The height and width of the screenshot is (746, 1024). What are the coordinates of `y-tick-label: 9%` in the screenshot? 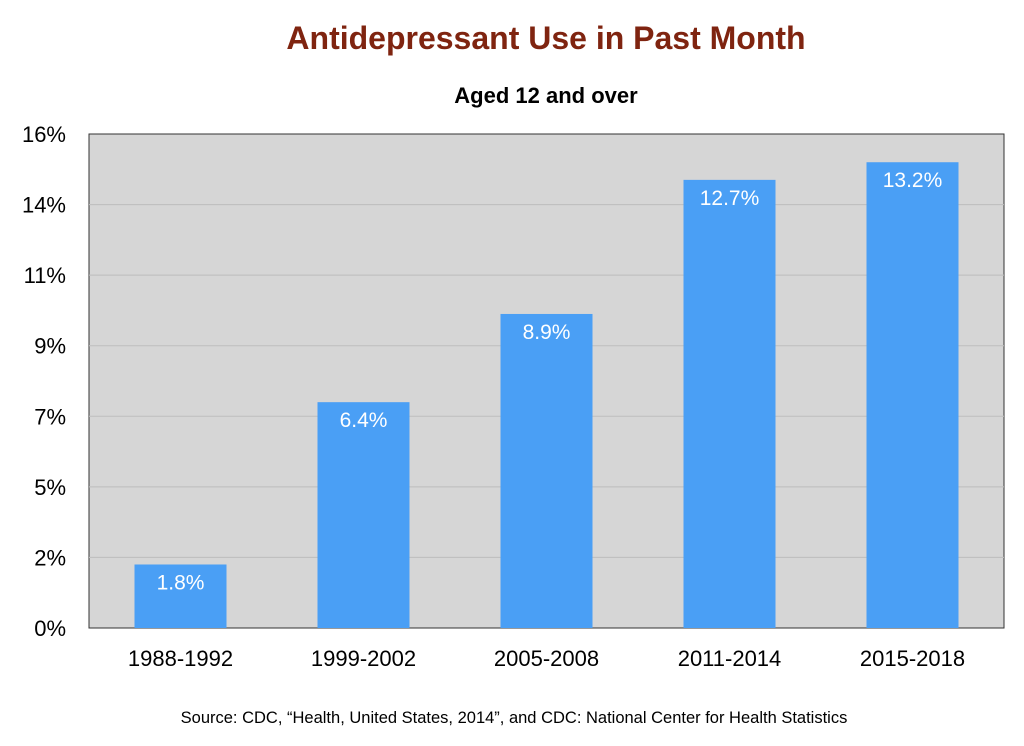 It's located at (50, 346).